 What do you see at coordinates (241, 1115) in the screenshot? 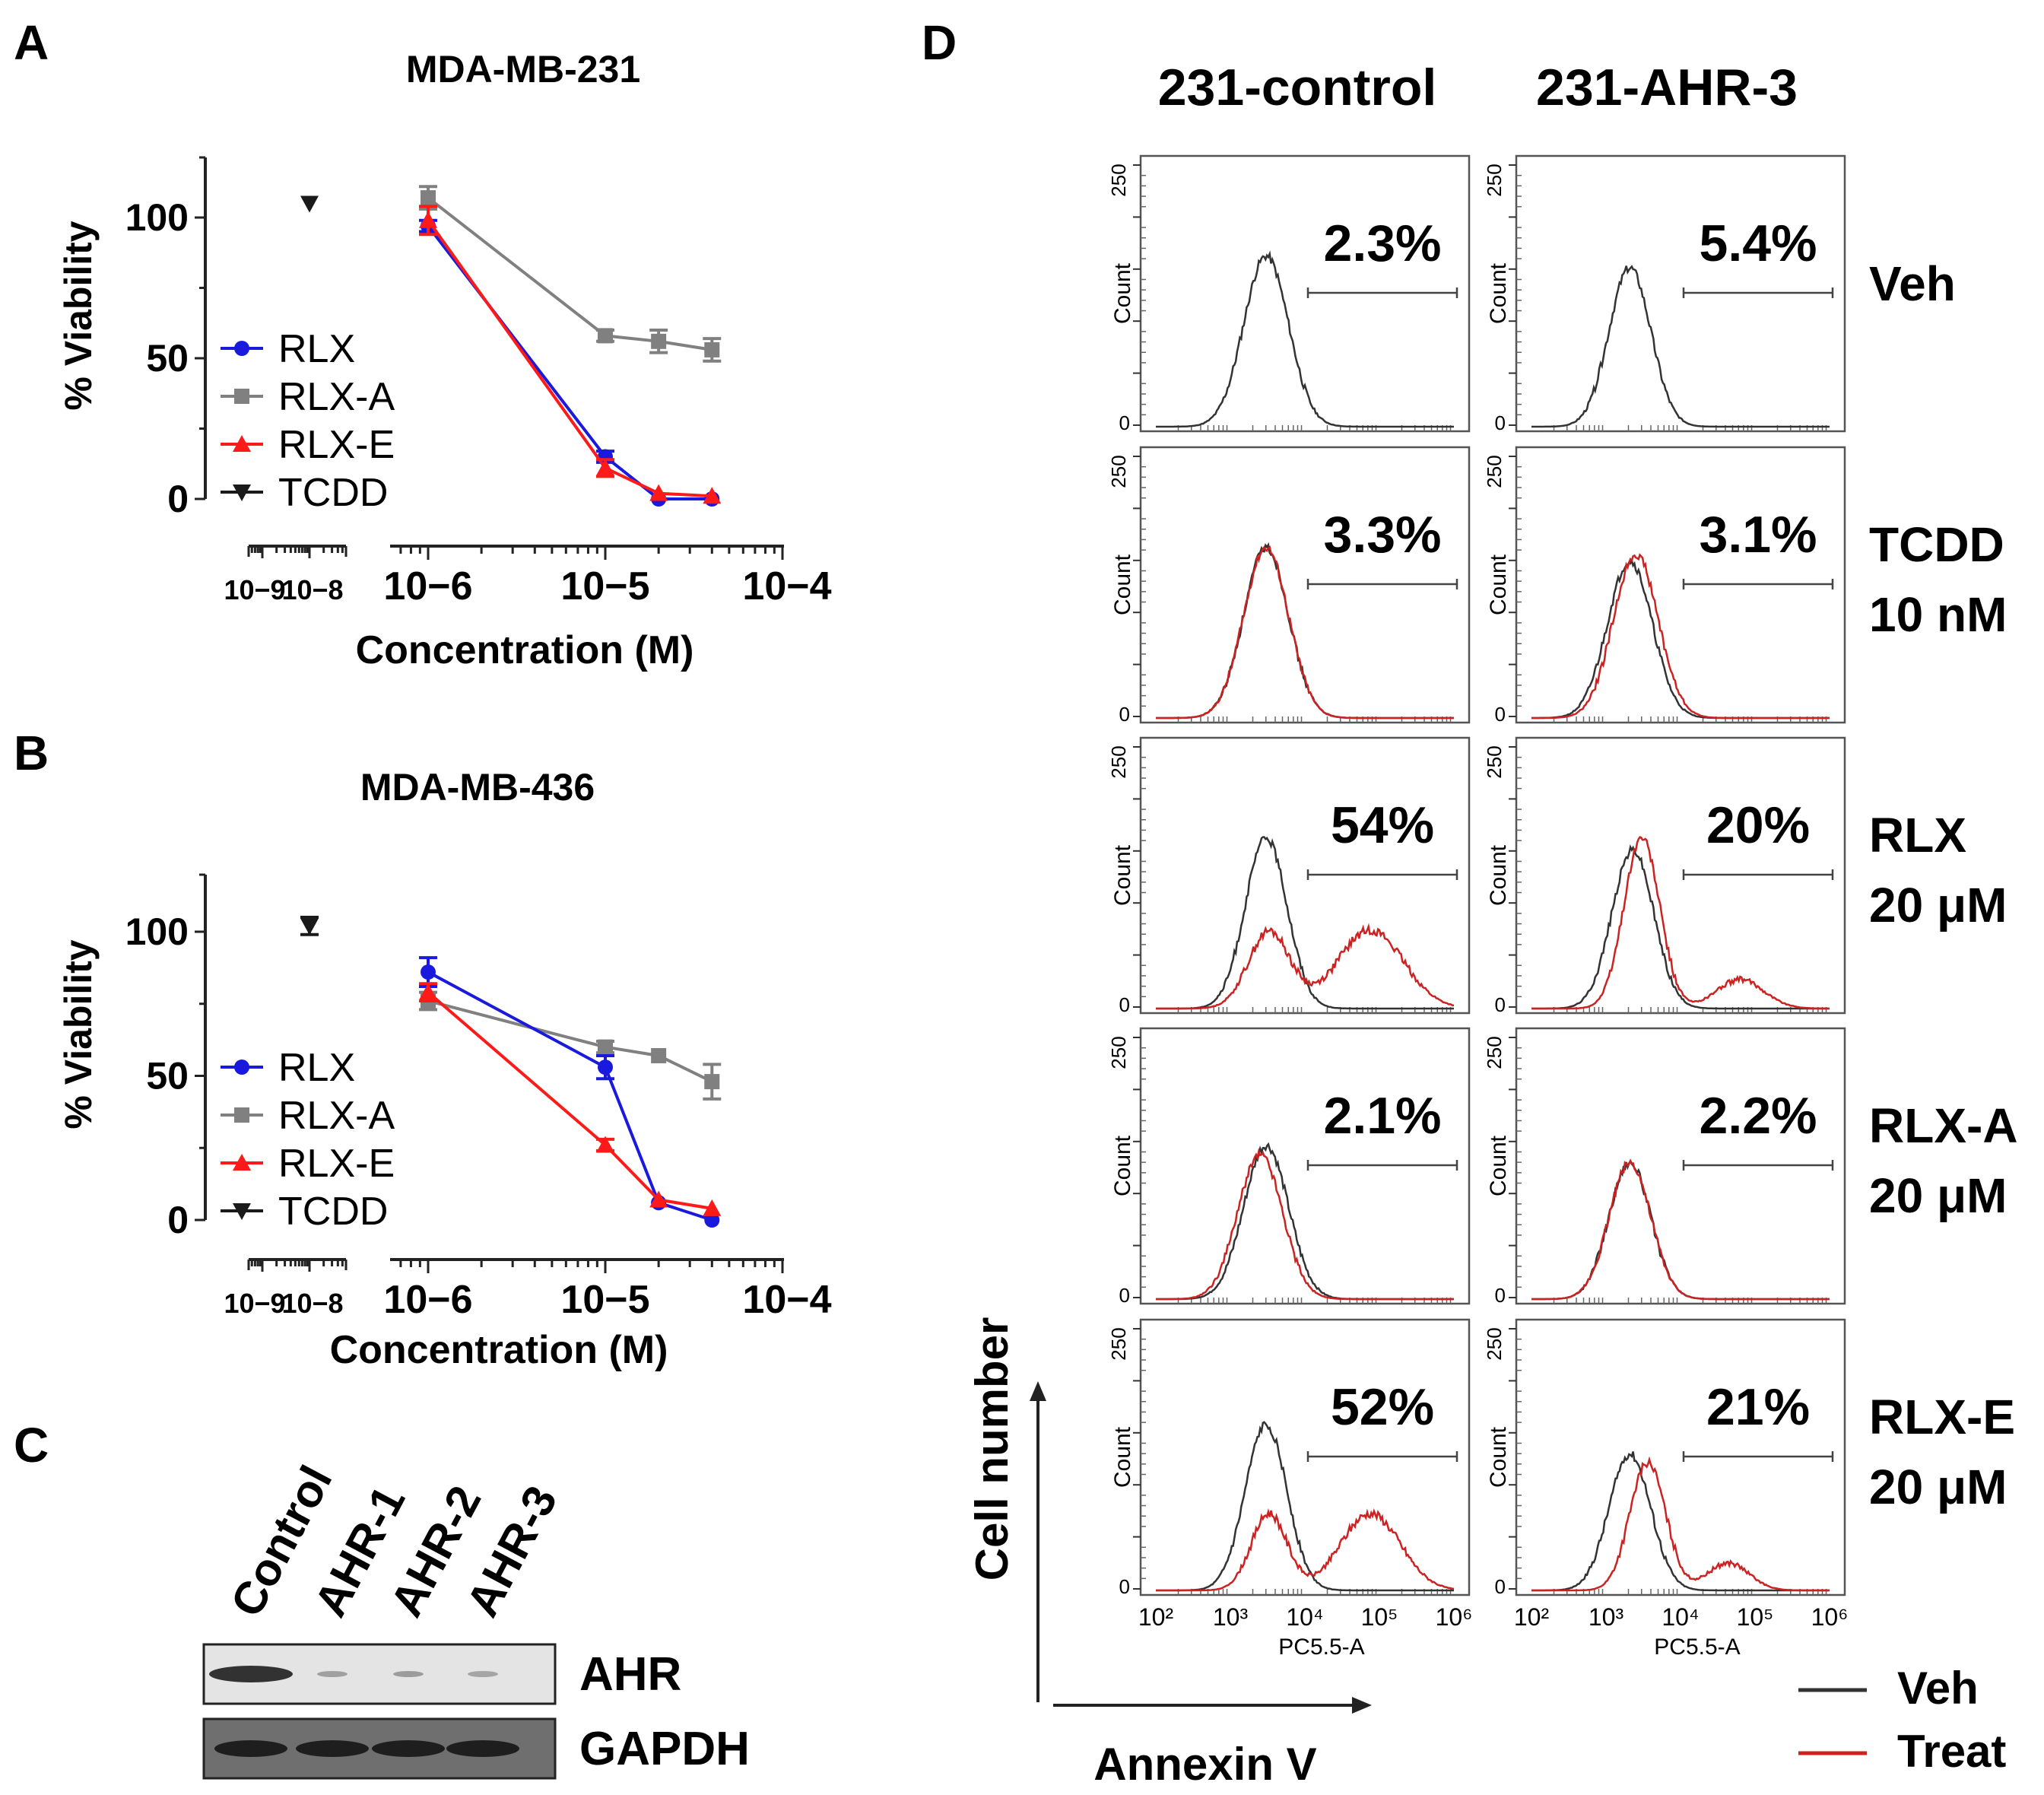
I see `legend-marker-rlx-a` at bounding box center [241, 1115].